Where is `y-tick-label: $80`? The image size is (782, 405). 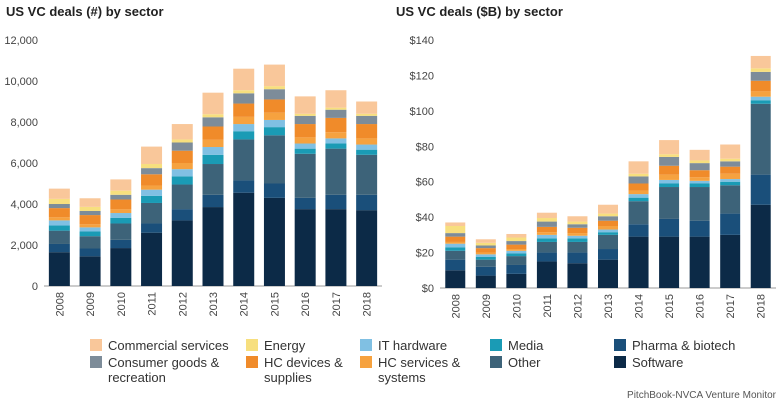
y-tick-label: $80 is located at coordinates (425, 147).